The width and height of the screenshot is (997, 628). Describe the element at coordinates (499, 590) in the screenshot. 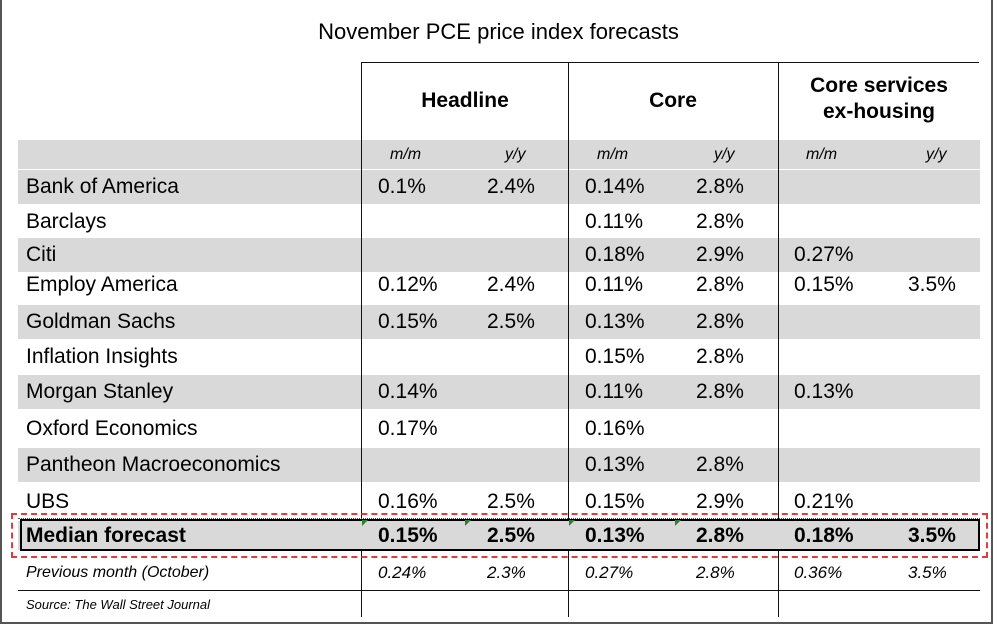

I see `bottom-rule` at that location.